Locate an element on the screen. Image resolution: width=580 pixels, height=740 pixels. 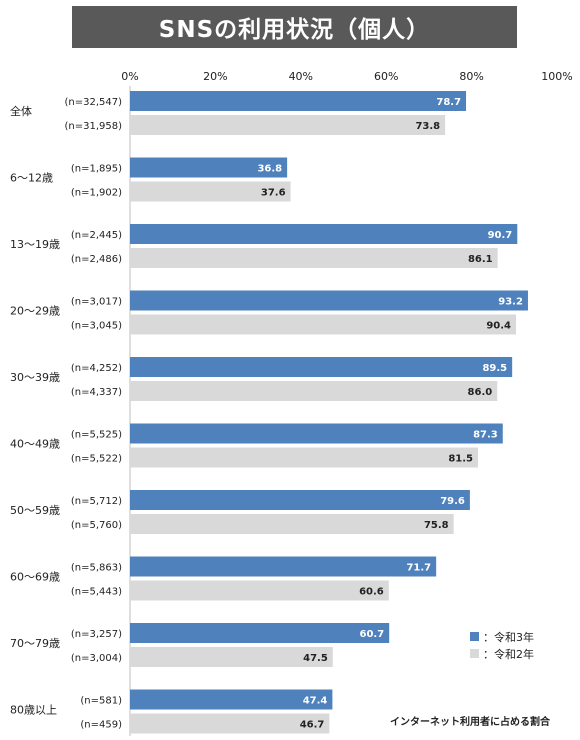
legend-item-reiwa3: ：令和3年 is located at coordinates (502, 636).